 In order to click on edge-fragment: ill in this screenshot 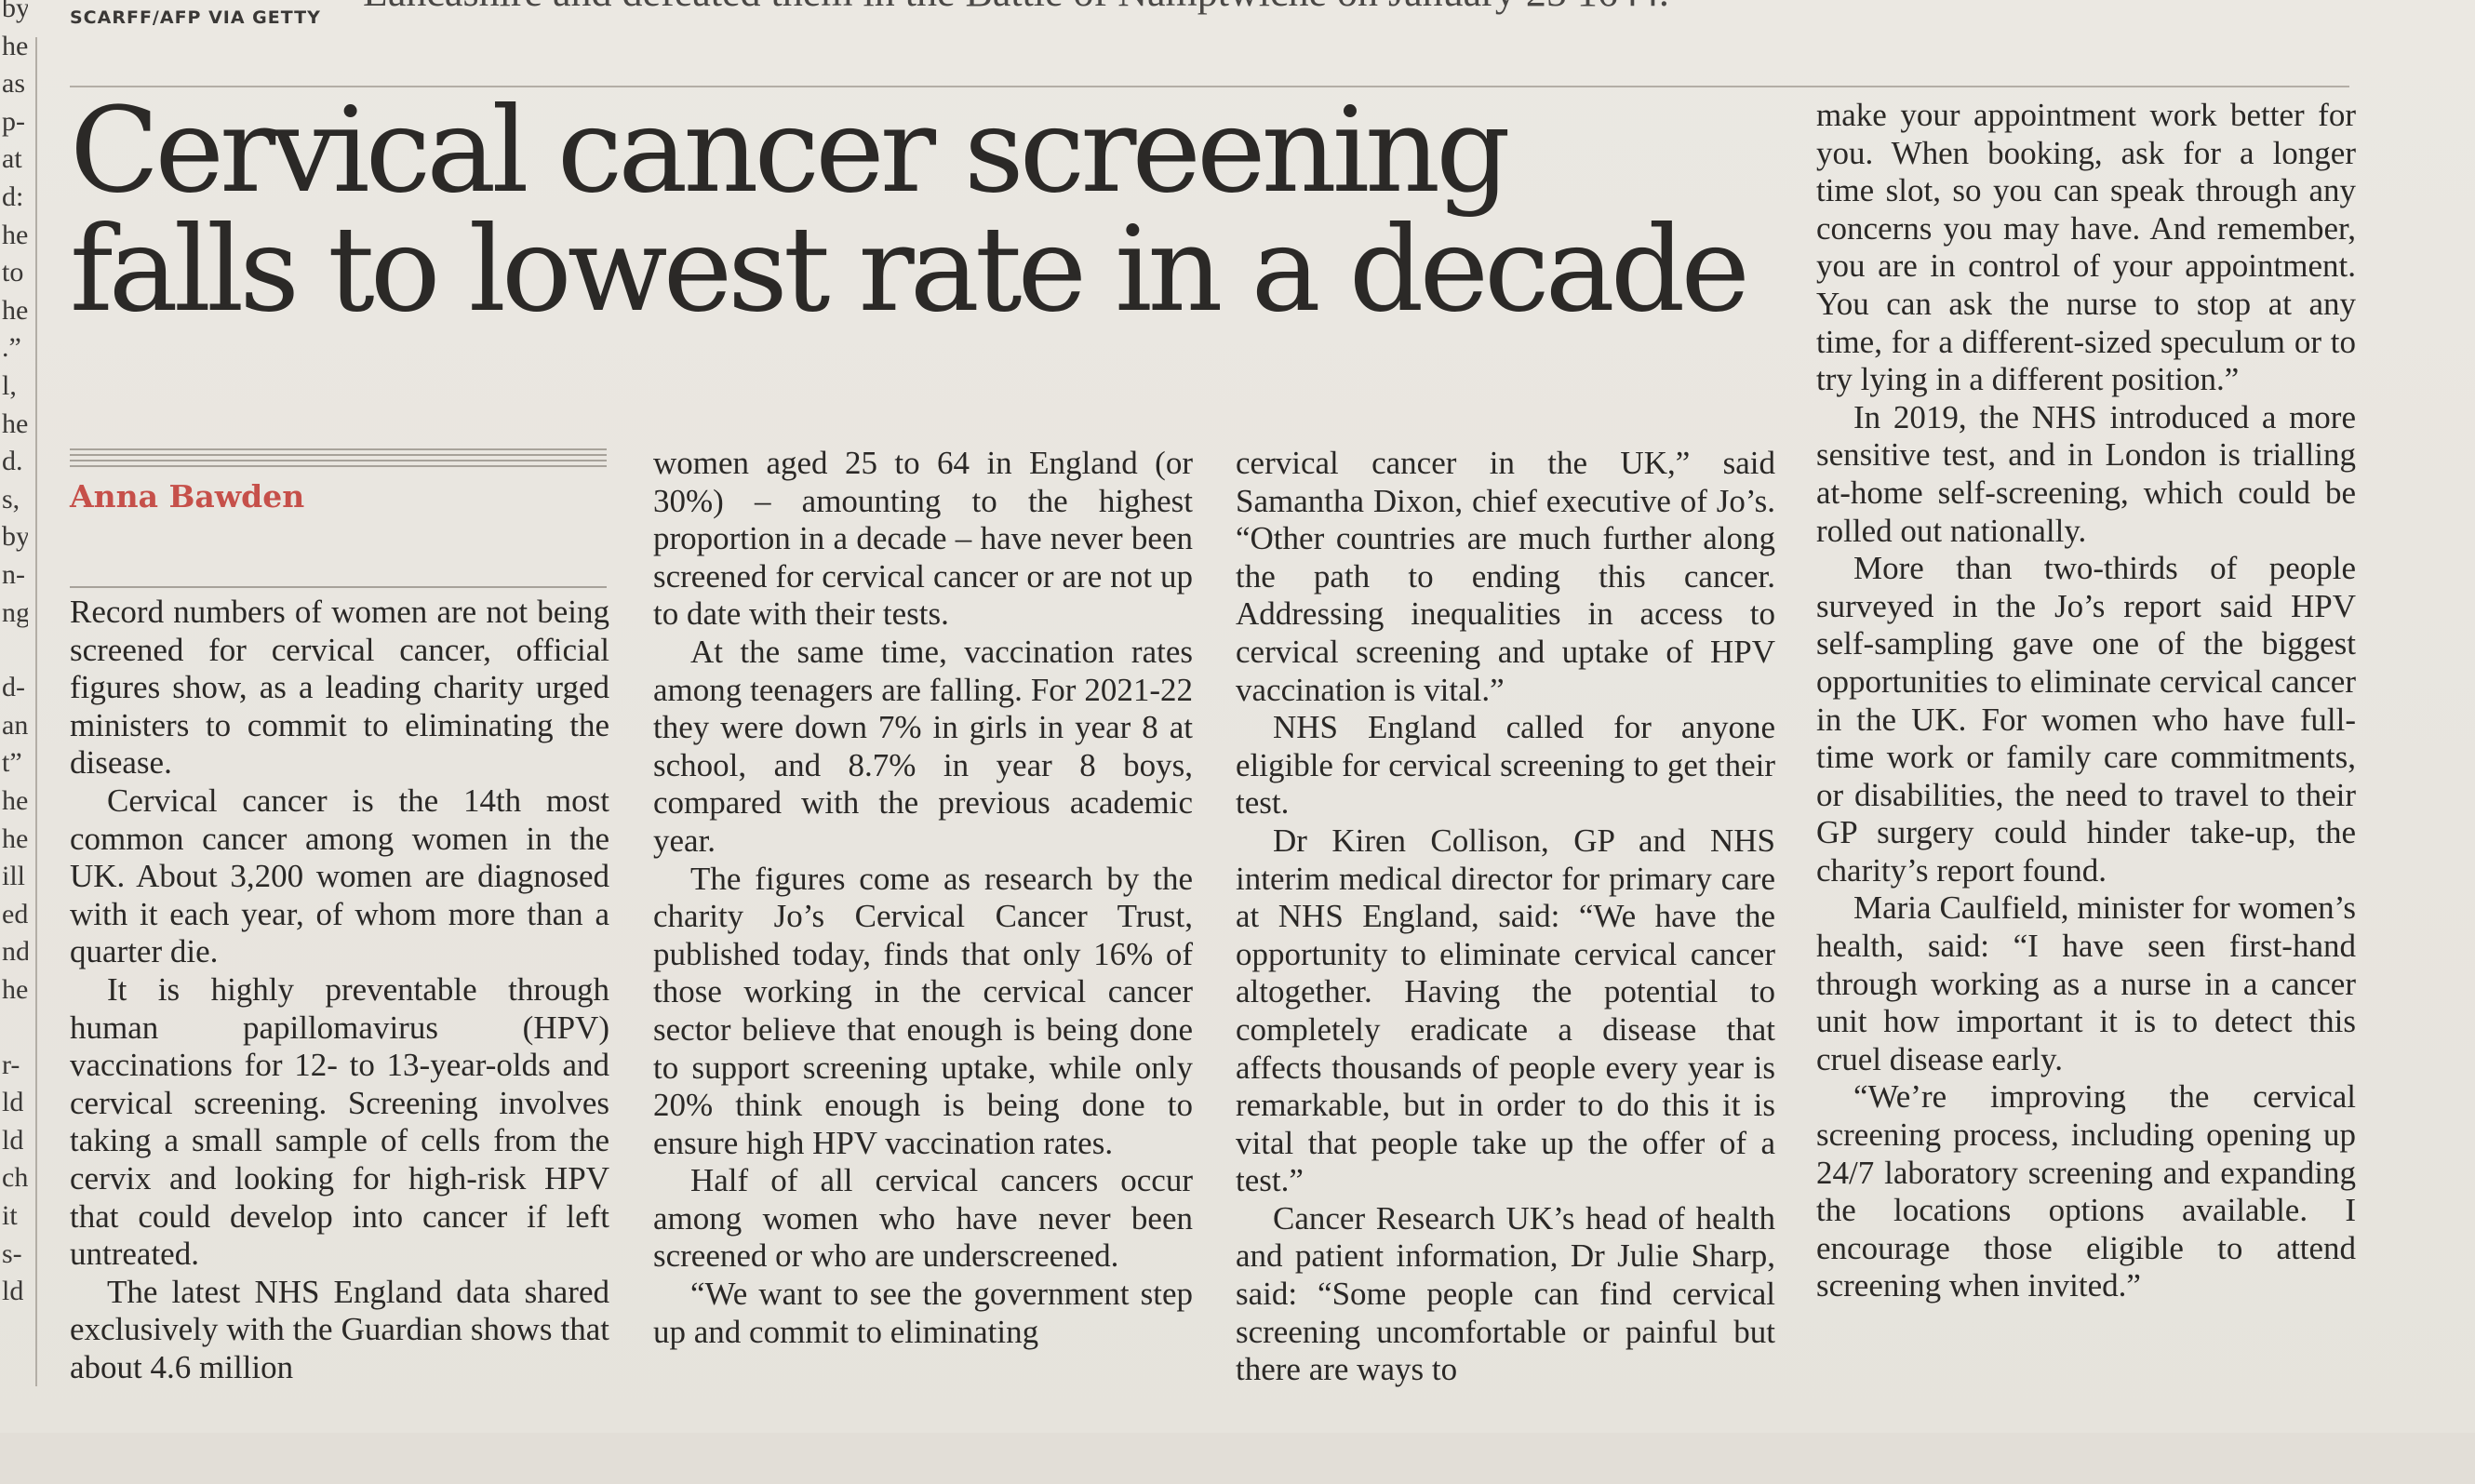, I will do `click(14, 876)`.